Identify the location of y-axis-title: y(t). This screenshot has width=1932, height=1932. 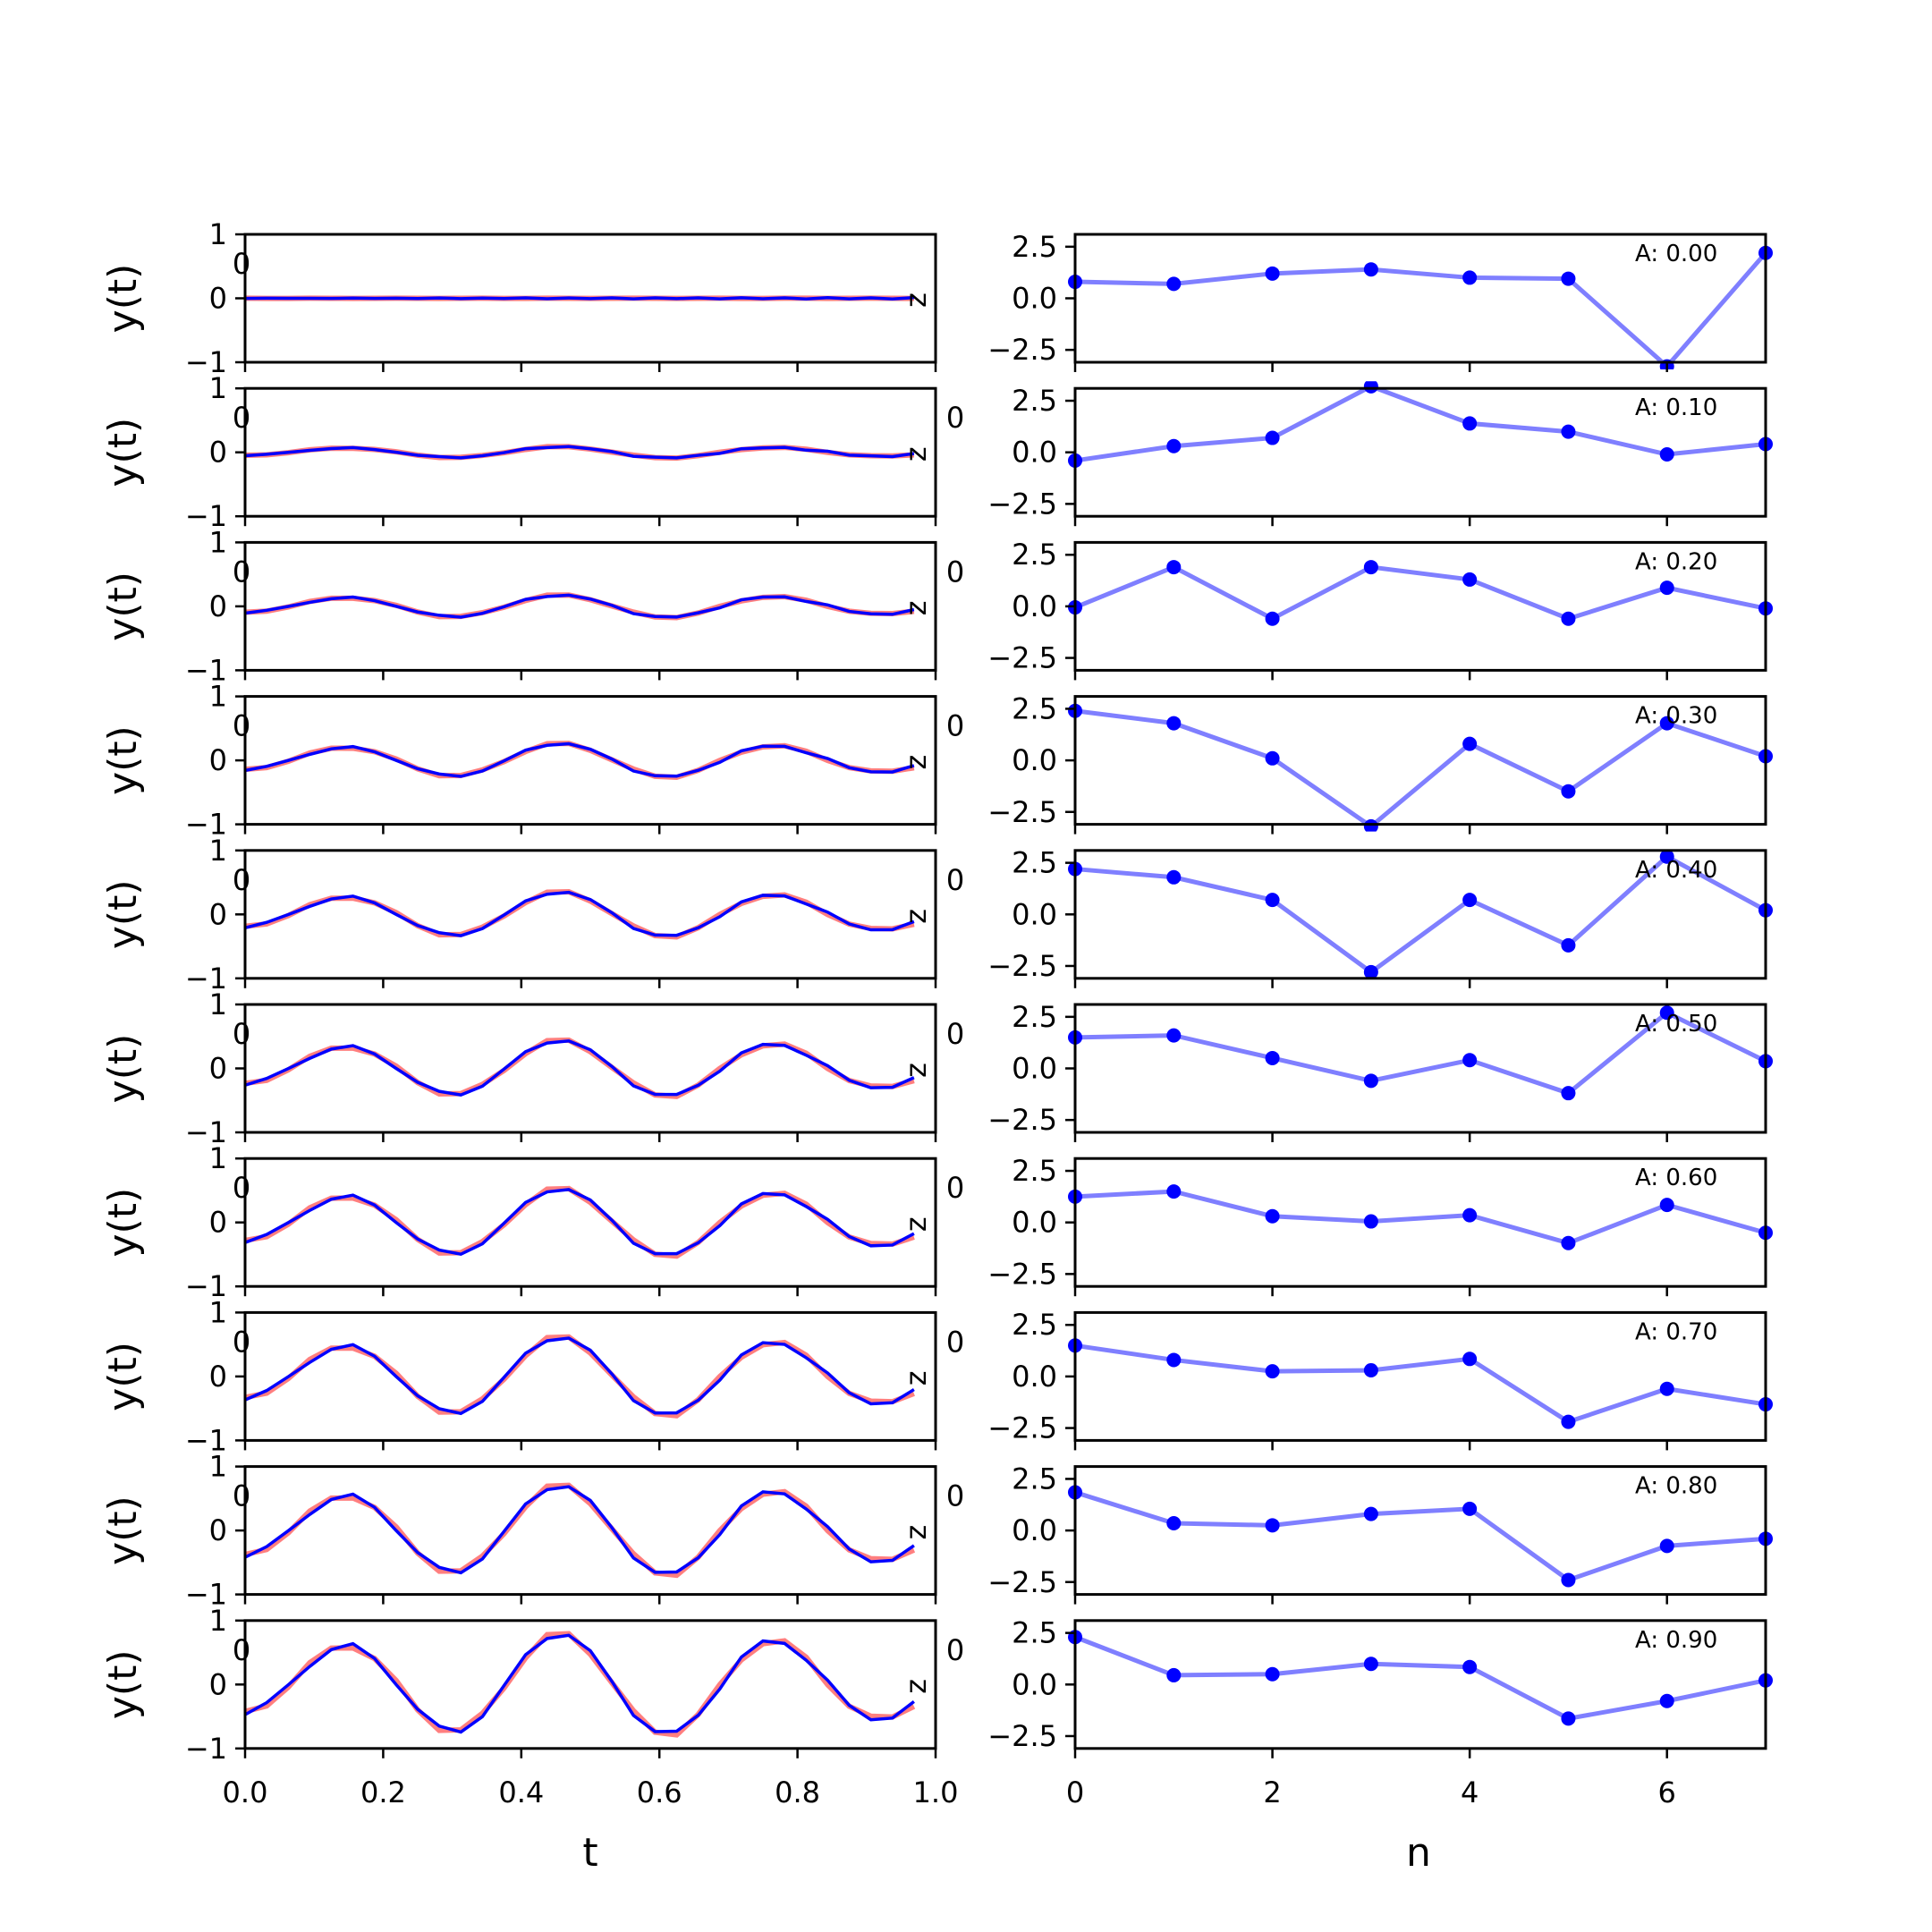
(123, 606).